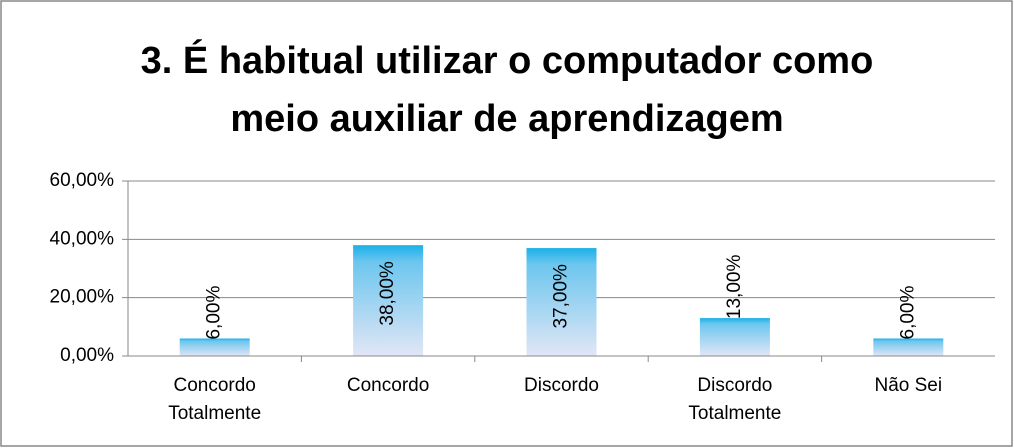  I want to click on x-tick-label: Concordo, so click(388, 385).